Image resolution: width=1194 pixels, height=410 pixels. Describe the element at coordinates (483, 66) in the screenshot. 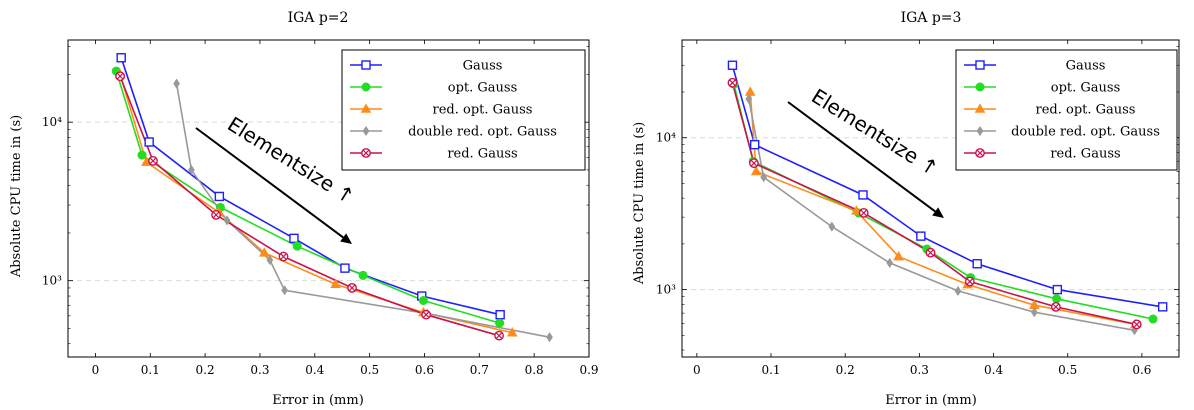

I see `legend-label: Gauss` at that location.